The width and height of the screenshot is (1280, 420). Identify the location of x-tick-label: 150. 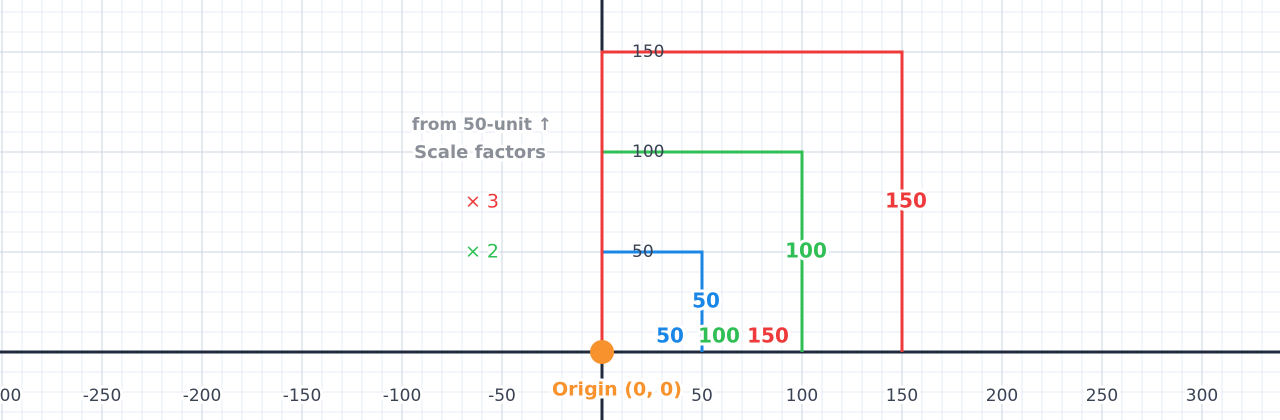
(902, 396).